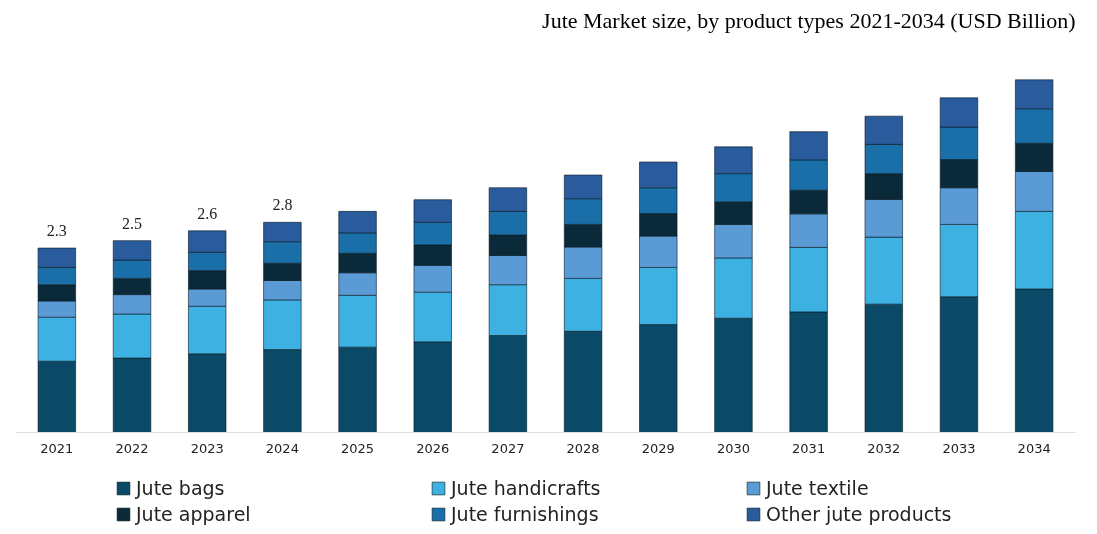  I want to click on x-tick-label: 2022, so click(132, 448).